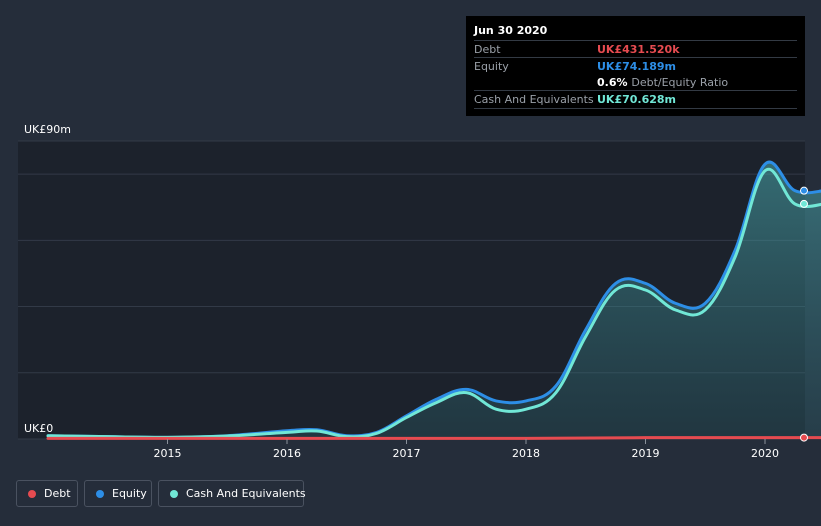 This screenshot has height=526, width=821. I want to click on tooltip-cash-value: UK£70.628m, so click(637, 99).